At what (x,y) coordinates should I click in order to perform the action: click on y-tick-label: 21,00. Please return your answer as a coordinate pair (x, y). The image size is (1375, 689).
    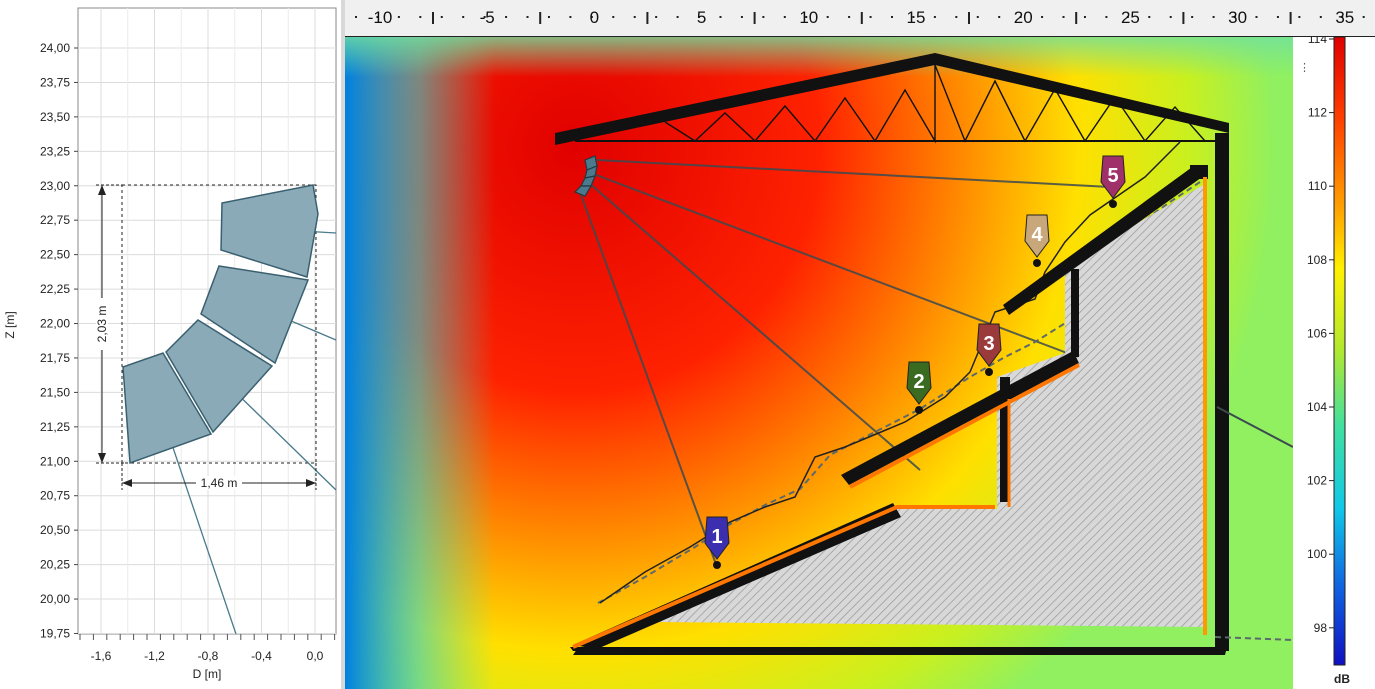
    Looking at the image, I should click on (55, 461).